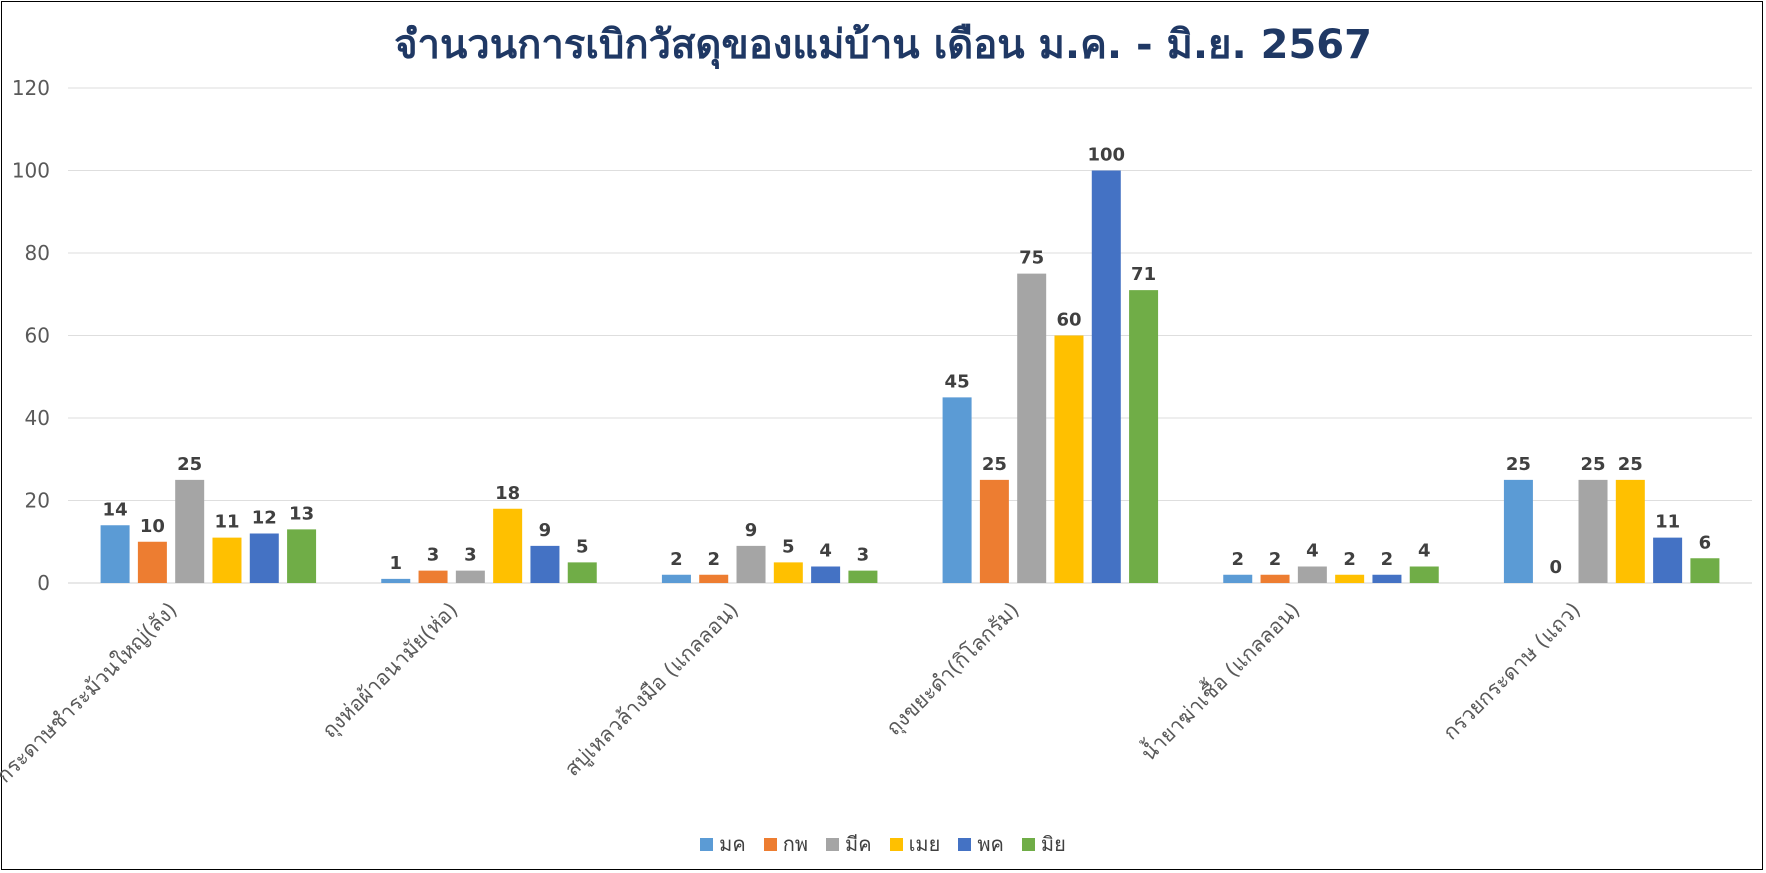 This screenshot has height=873, width=1766. I want to click on data-label: 14, so click(115, 509).